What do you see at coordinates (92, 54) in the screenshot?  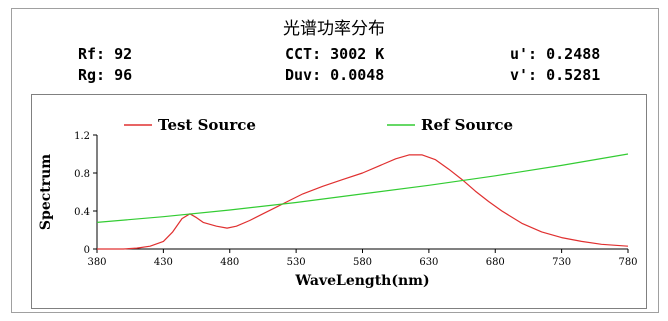 I see `rf-label: Rf:` at bounding box center [92, 54].